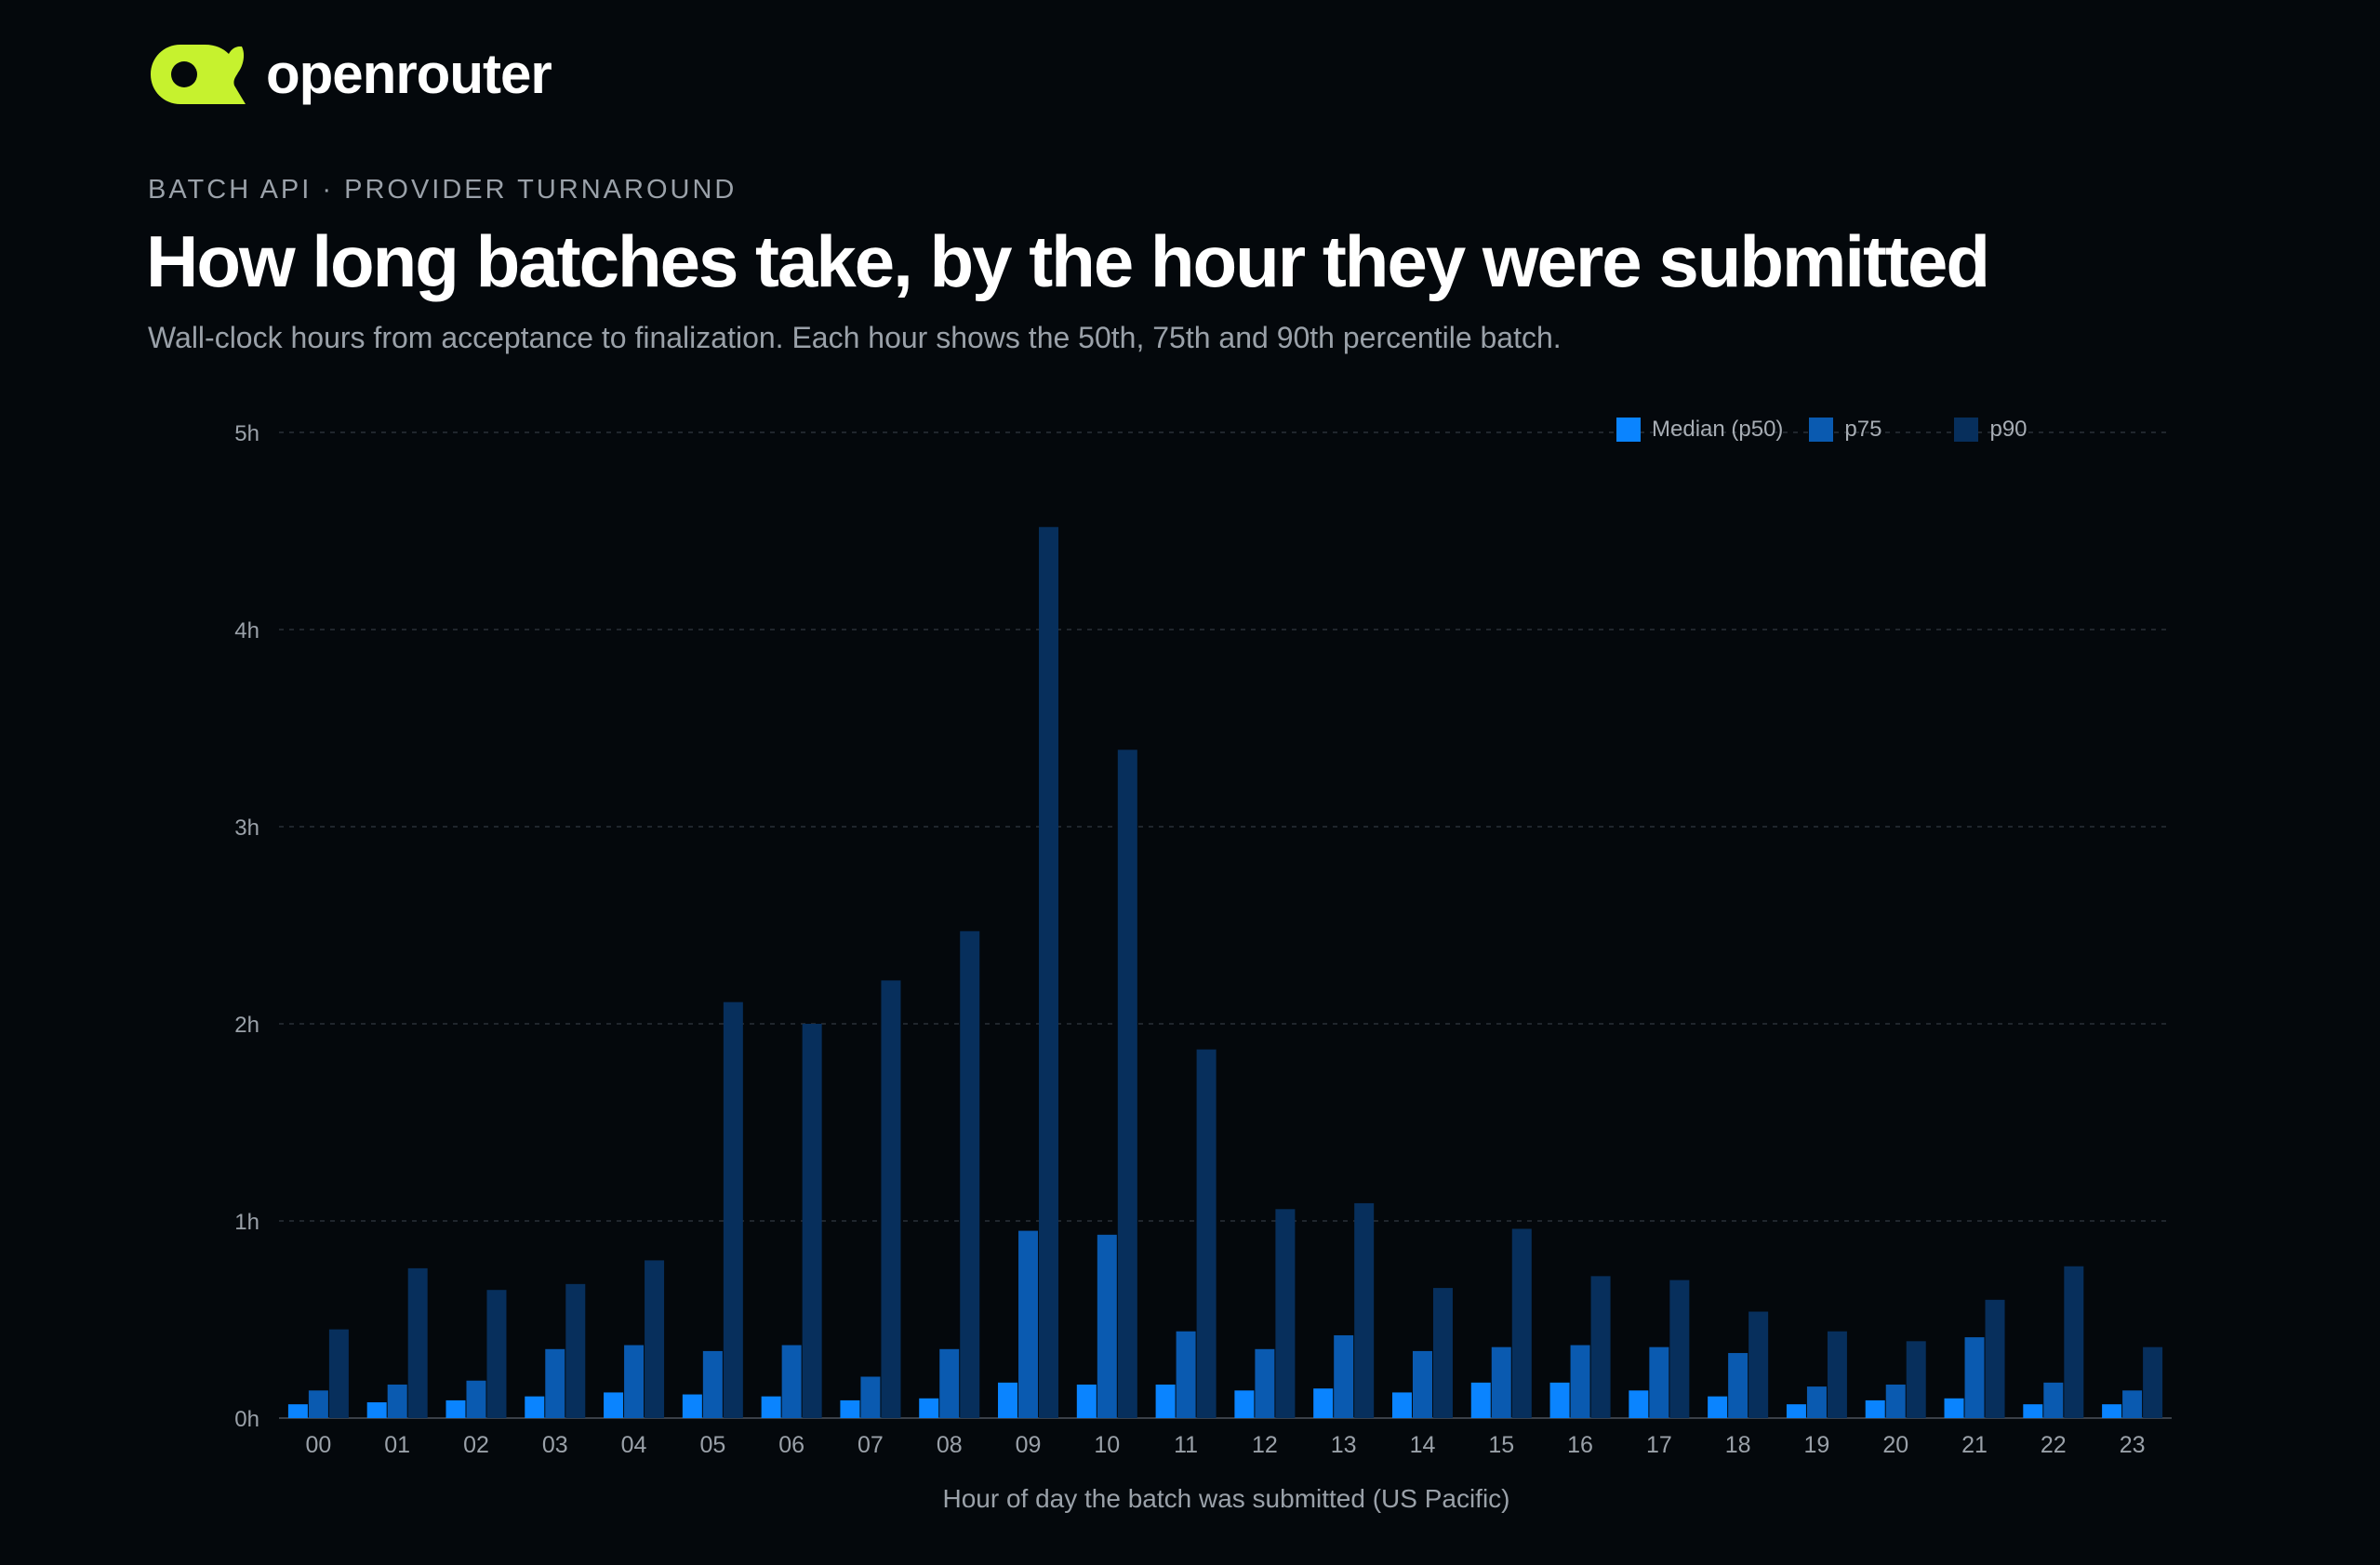 The width and height of the screenshot is (2380, 1565). Describe the element at coordinates (1863, 429) in the screenshot. I see `legend-label-p75: p75` at that location.